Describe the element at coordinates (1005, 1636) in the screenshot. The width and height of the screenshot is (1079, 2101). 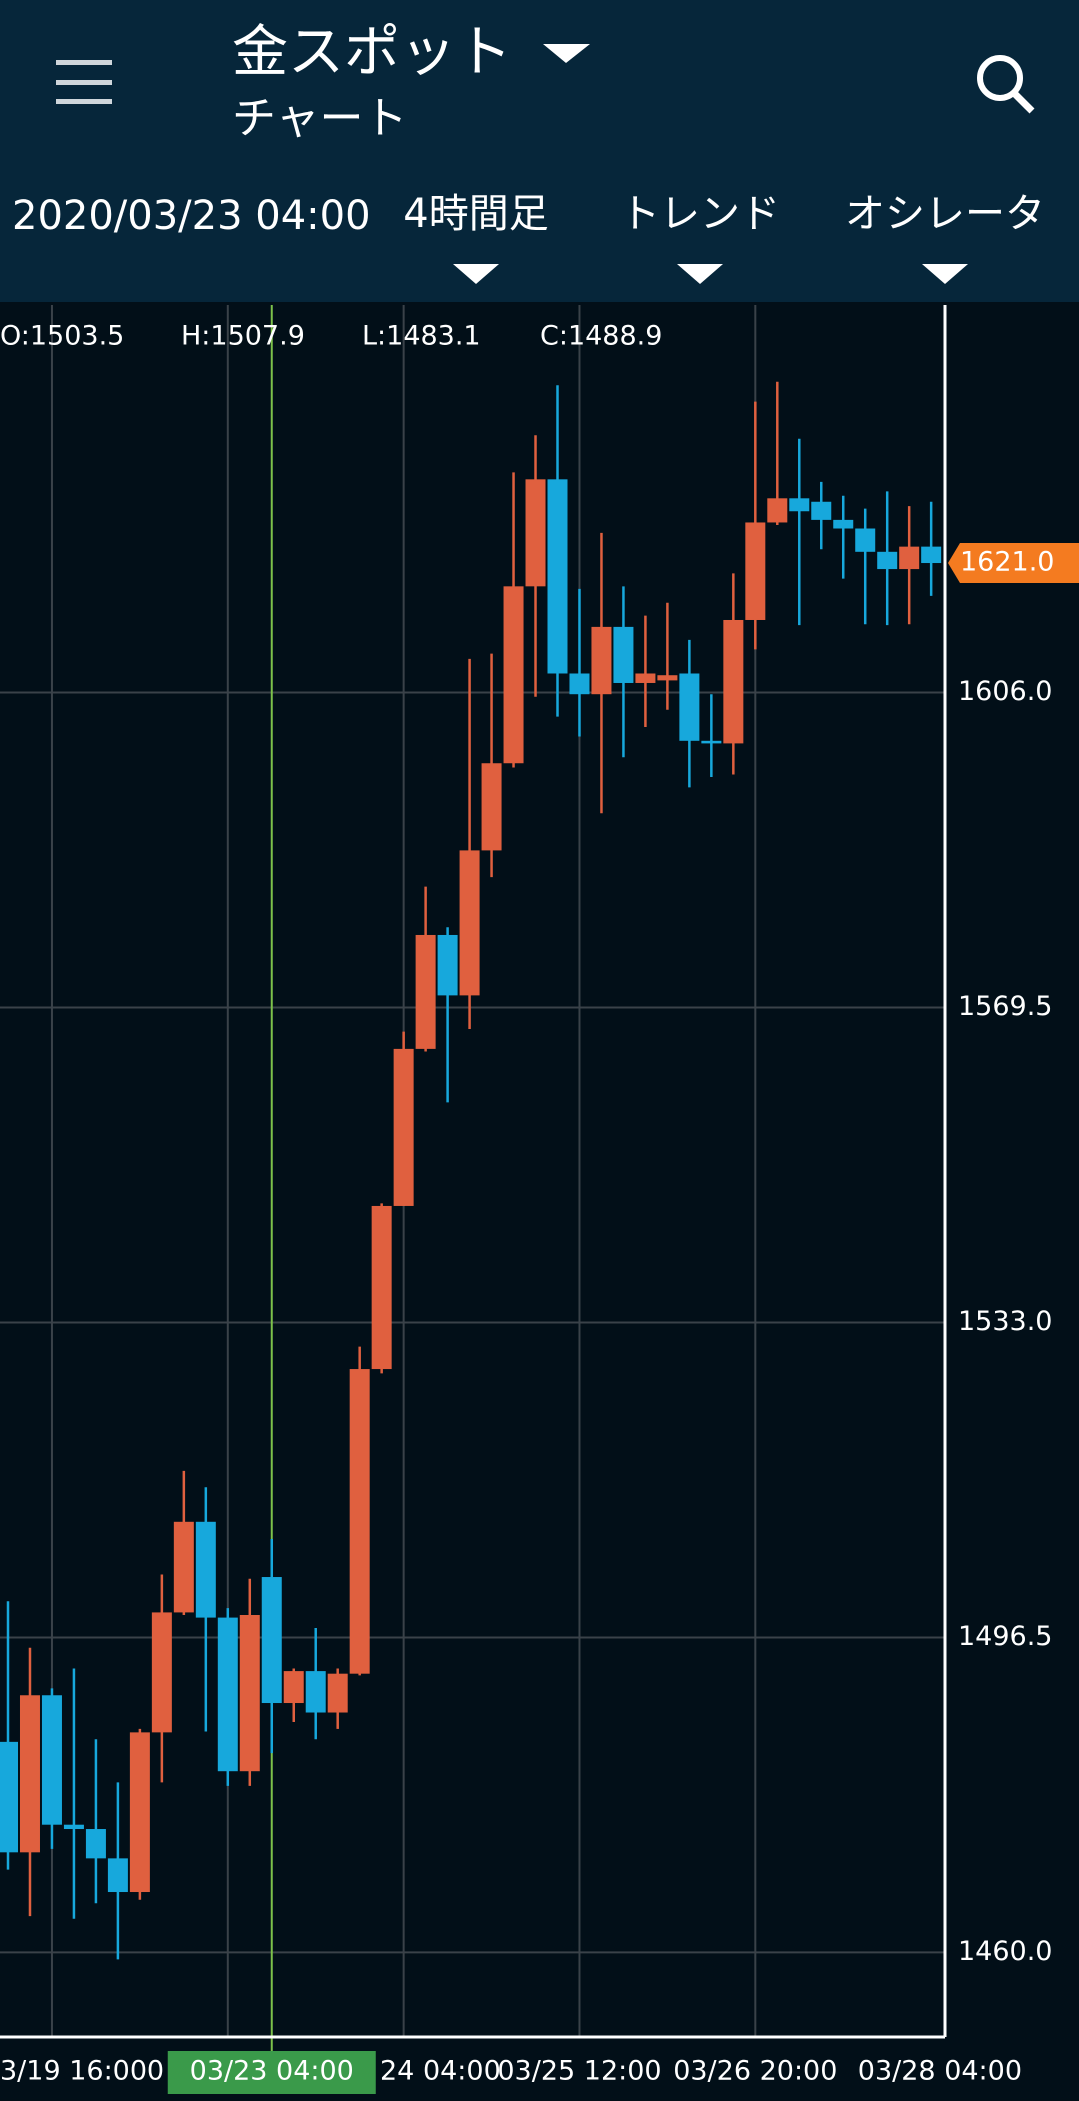
I see `y-tick-label: 1496.5` at that location.